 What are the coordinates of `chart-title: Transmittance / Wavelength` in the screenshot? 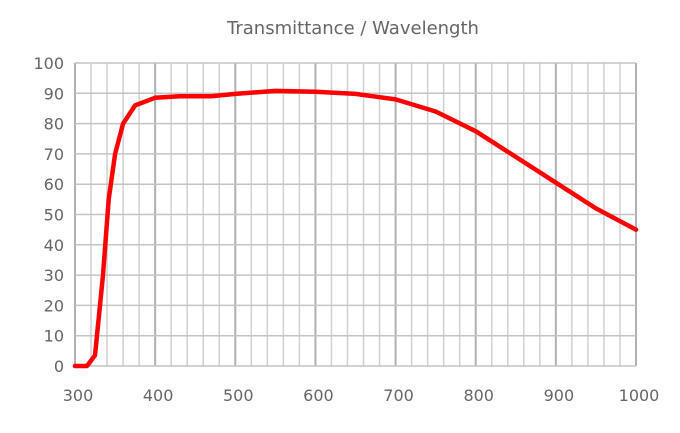 It's located at (352, 28).